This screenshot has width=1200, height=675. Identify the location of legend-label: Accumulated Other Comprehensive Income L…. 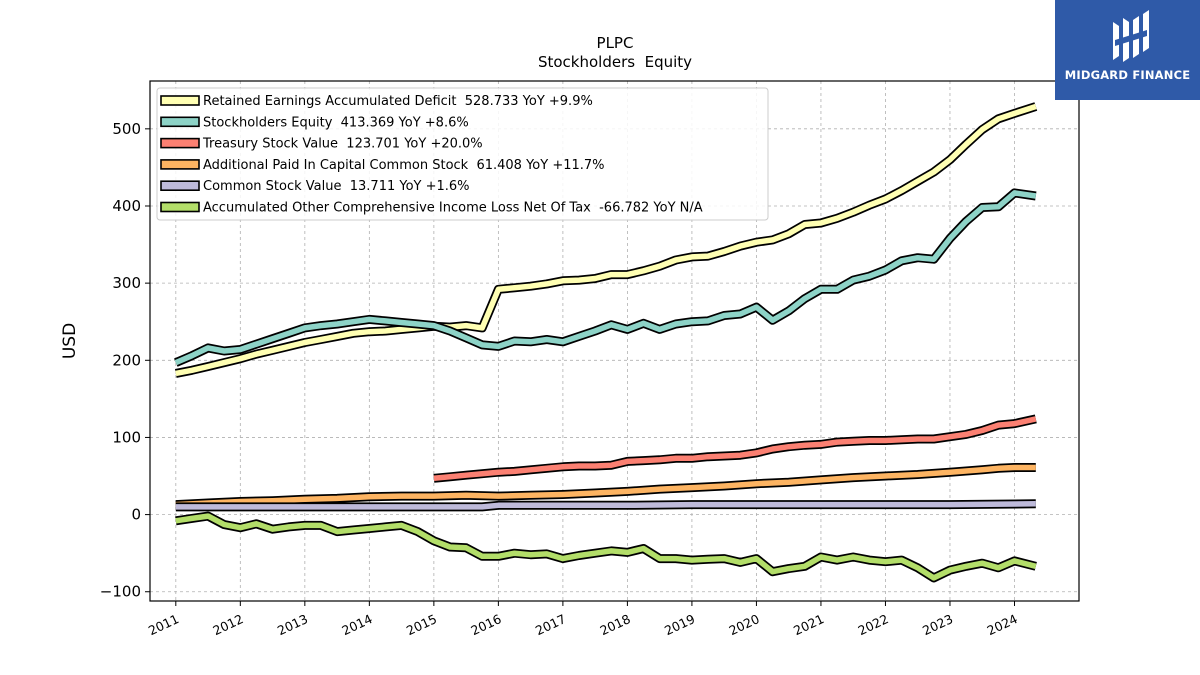
(453, 208).